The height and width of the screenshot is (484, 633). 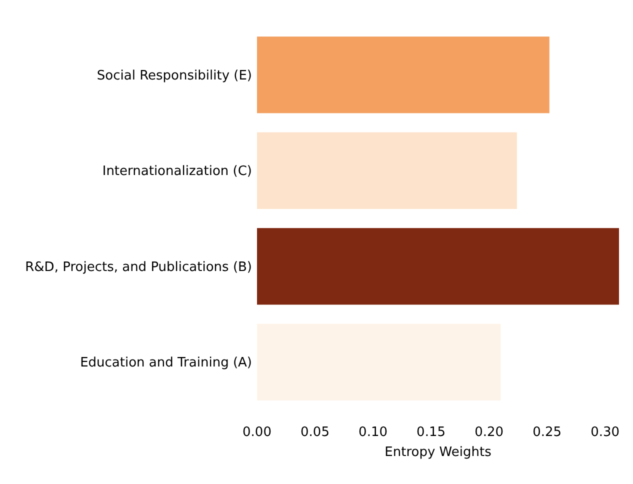 What do you see at coordinates (174, 76) in the screenshot?
I see `y-tick-label: Social Responsibility (E)` at bounding box center [174, 76].